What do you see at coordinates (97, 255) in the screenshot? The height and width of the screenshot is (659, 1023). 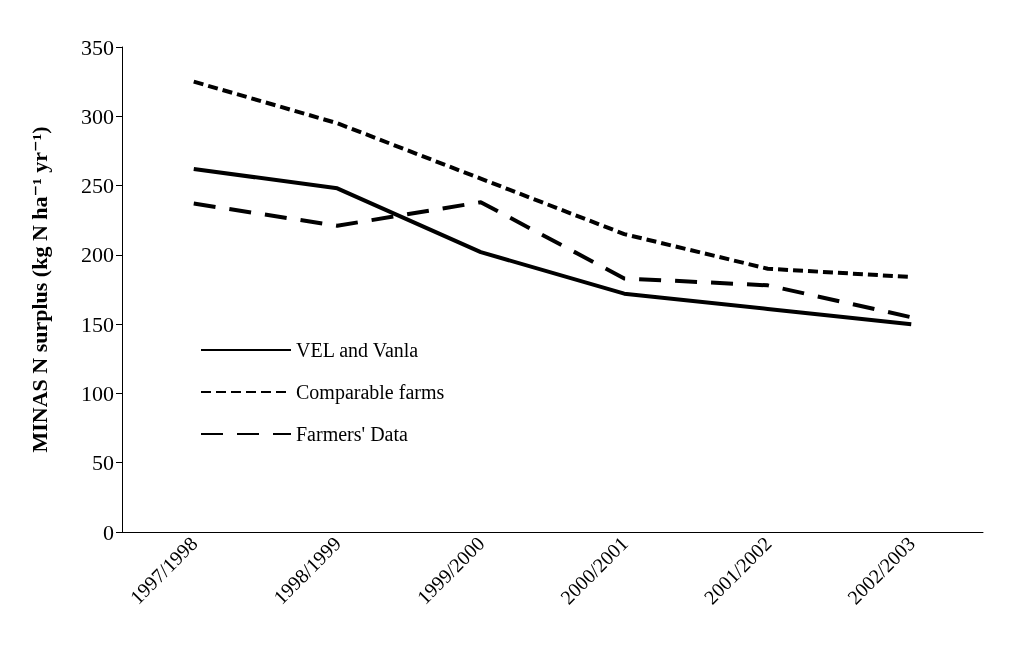 I see `y-tick-label: 200` at bounding box center [97, 255].